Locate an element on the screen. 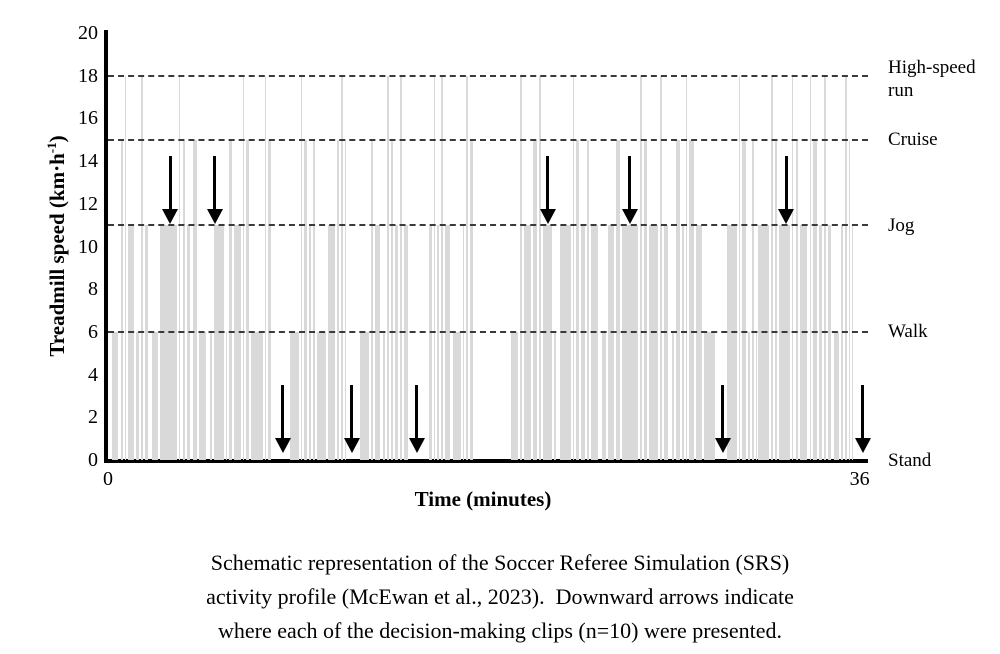  y-axis-line is located at coordinates (106, 246).